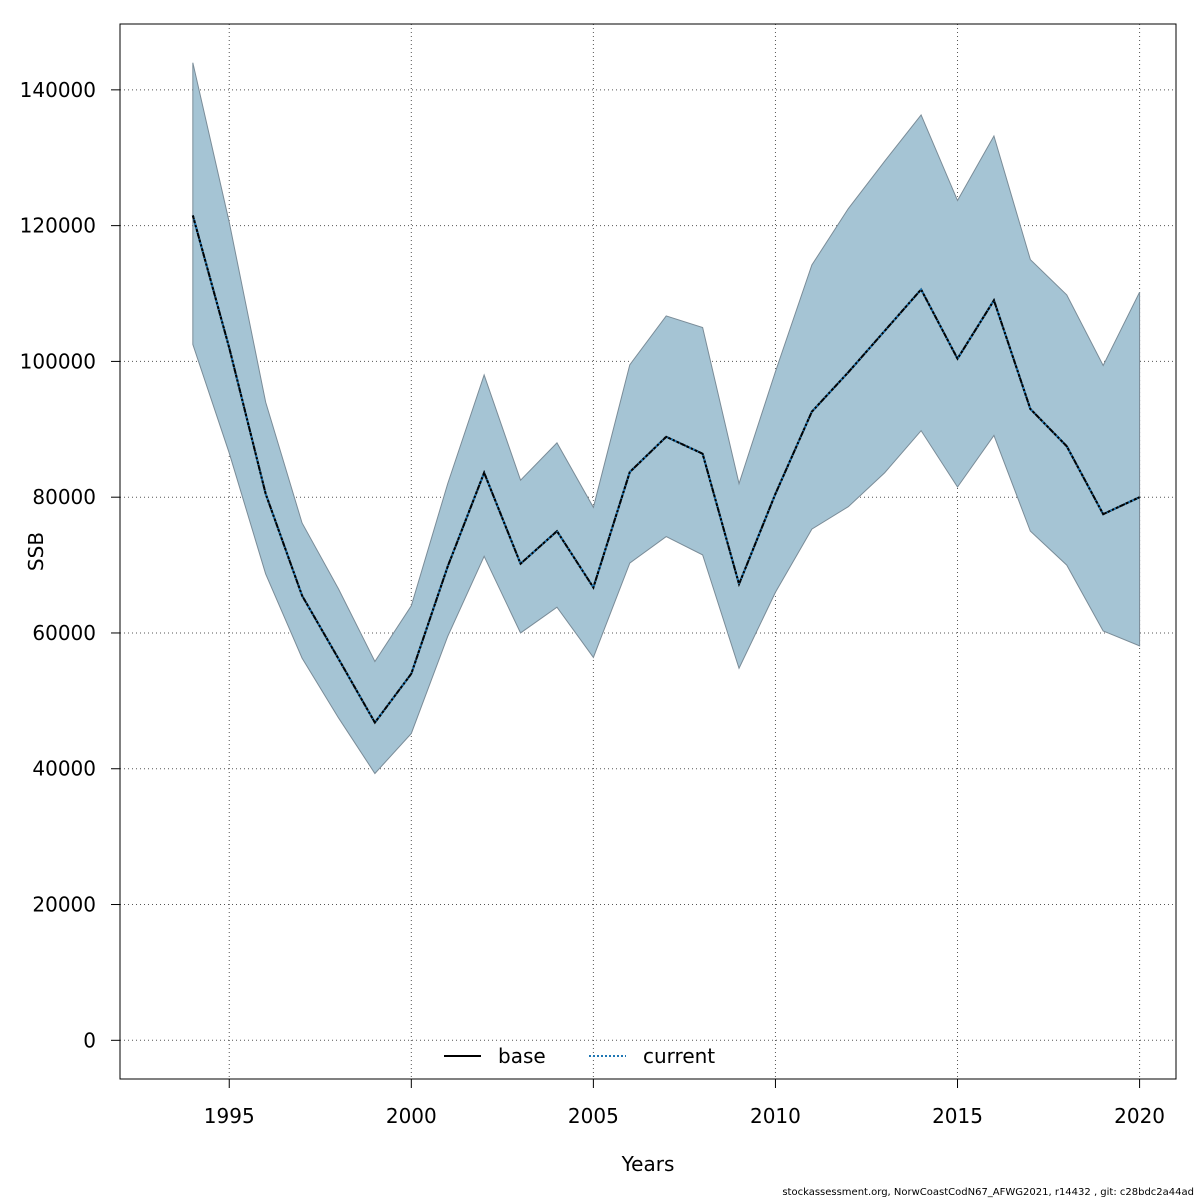 The image size is (1200, 1200). I want to click on x-tick-label: 2015, so click(957, 1116).